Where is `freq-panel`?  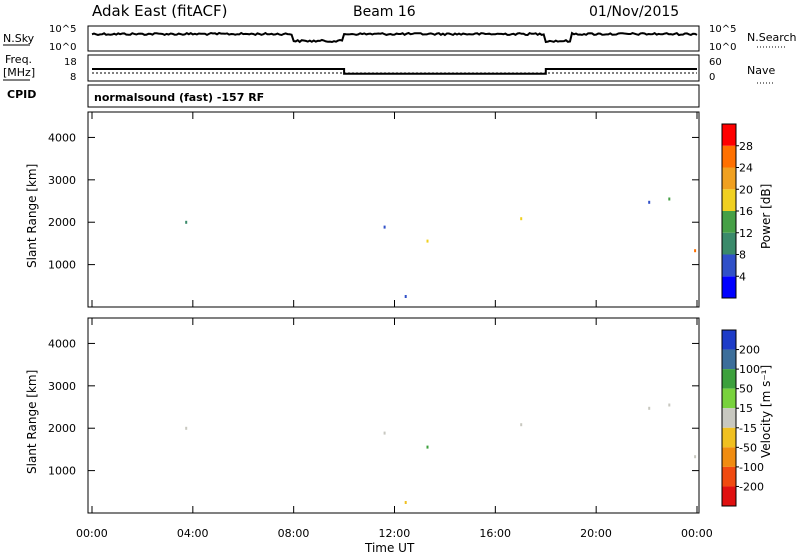
freq-panel is located at coordinates (393, 68).